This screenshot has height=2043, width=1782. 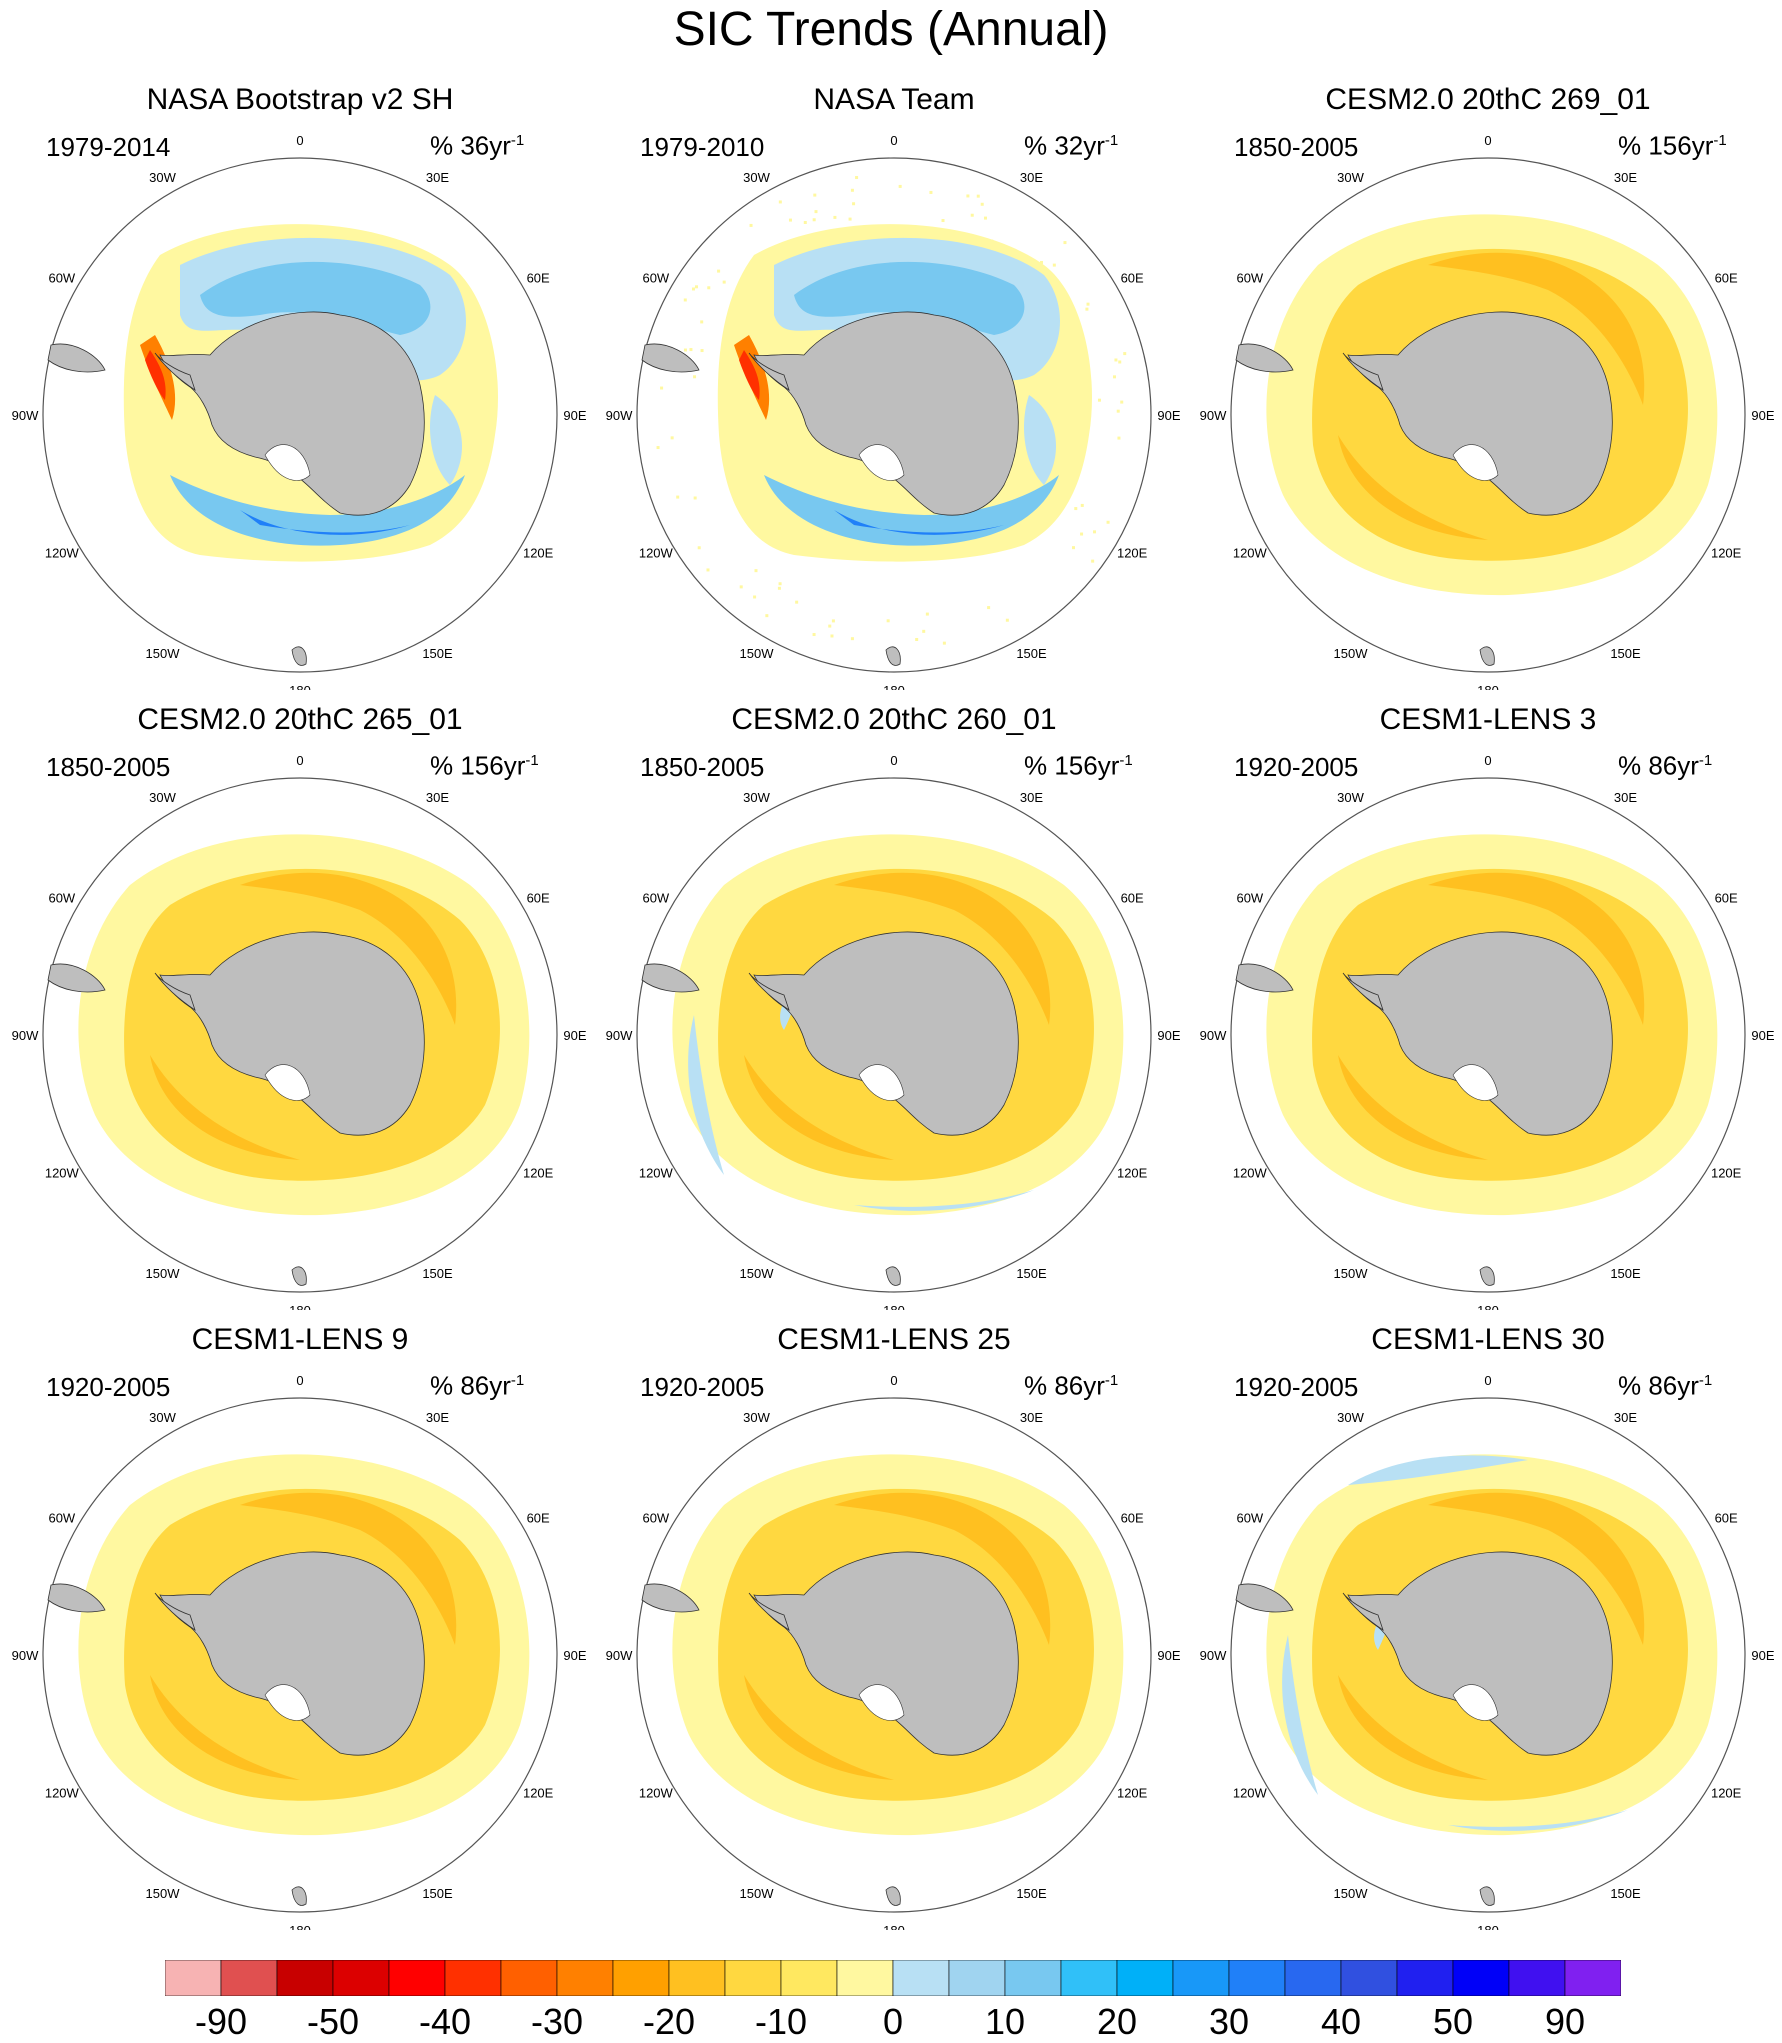 I want to click on colorbar-tick-label: -20, so click(x=669, y=2022).